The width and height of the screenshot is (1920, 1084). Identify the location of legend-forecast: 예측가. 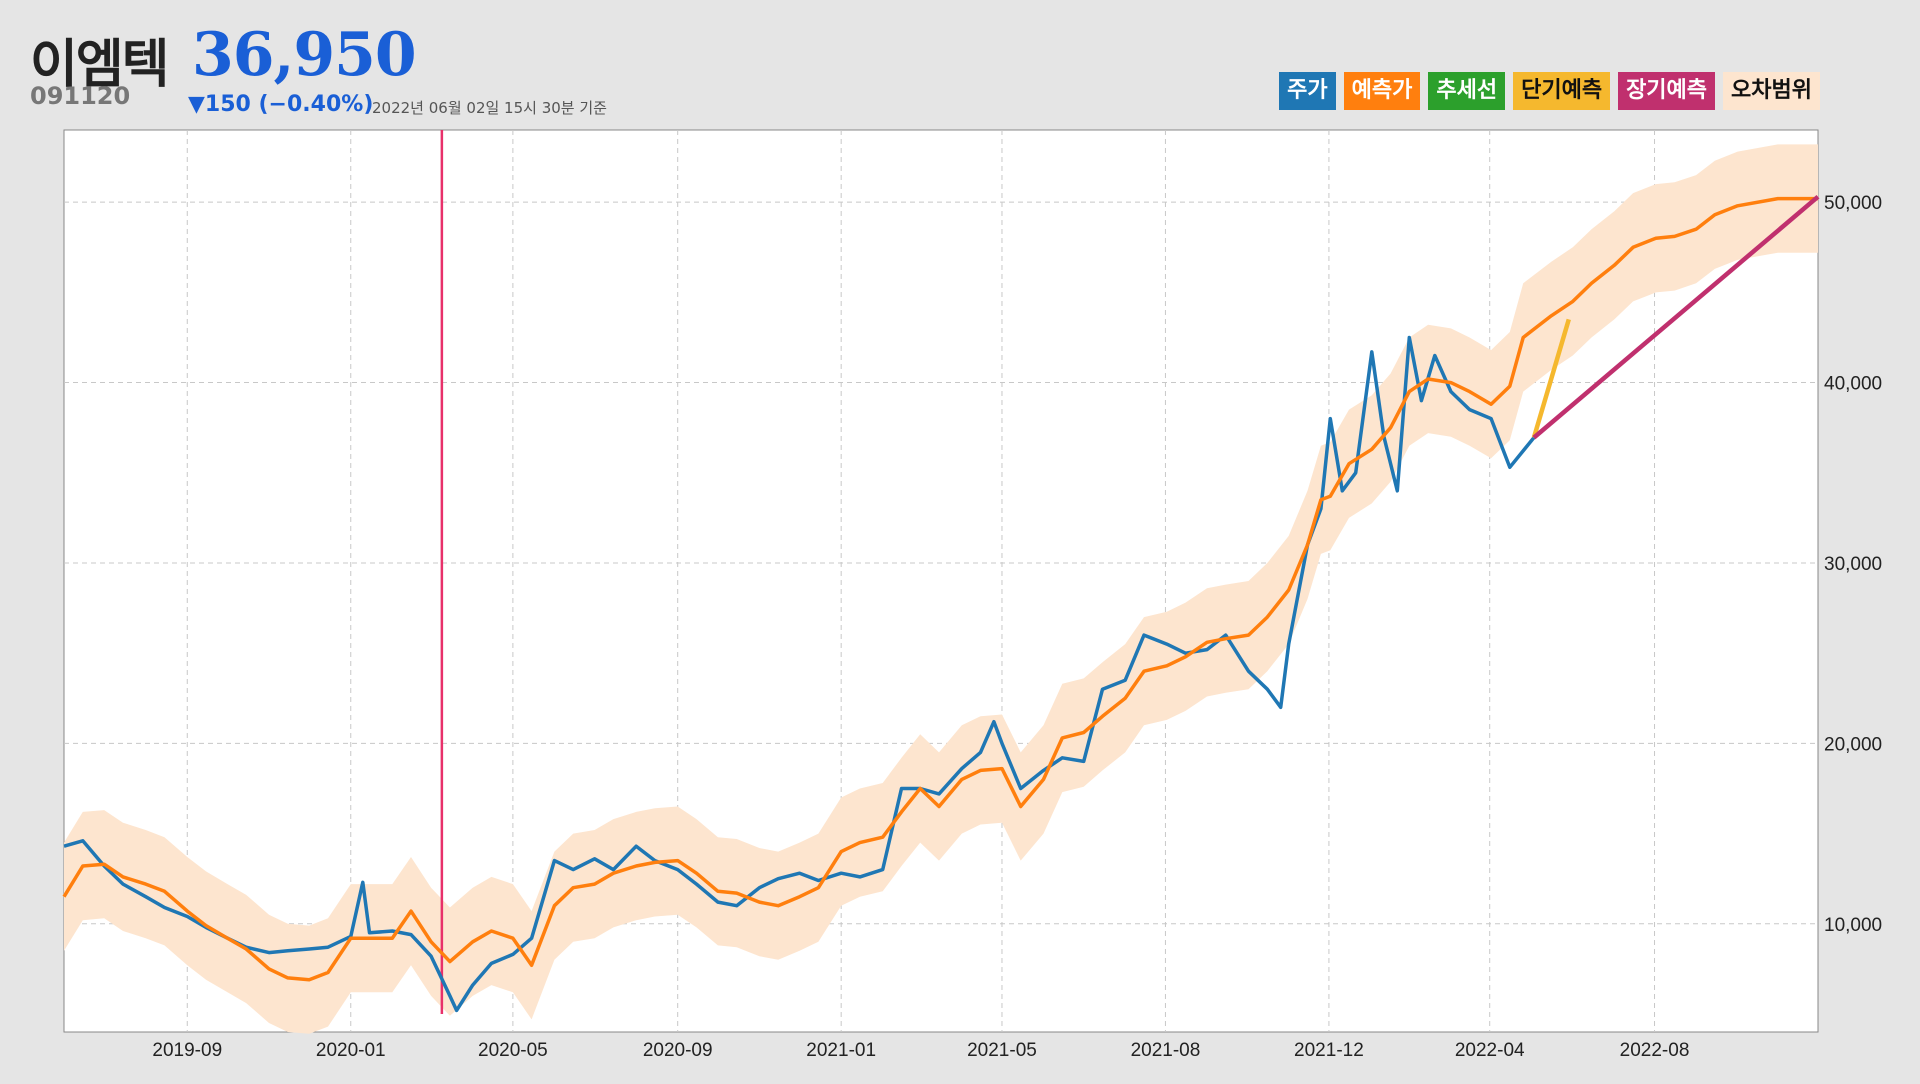
(1382, 91).